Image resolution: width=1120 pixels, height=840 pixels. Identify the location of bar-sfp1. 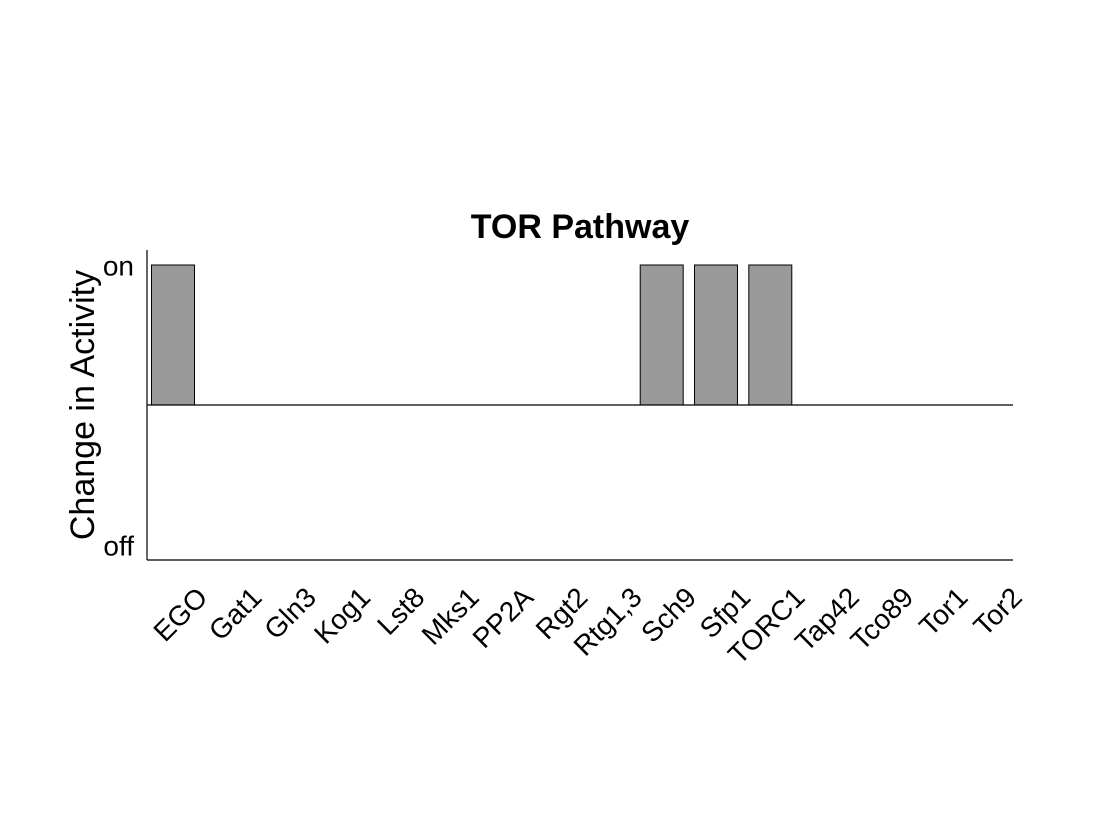
(716, 335).